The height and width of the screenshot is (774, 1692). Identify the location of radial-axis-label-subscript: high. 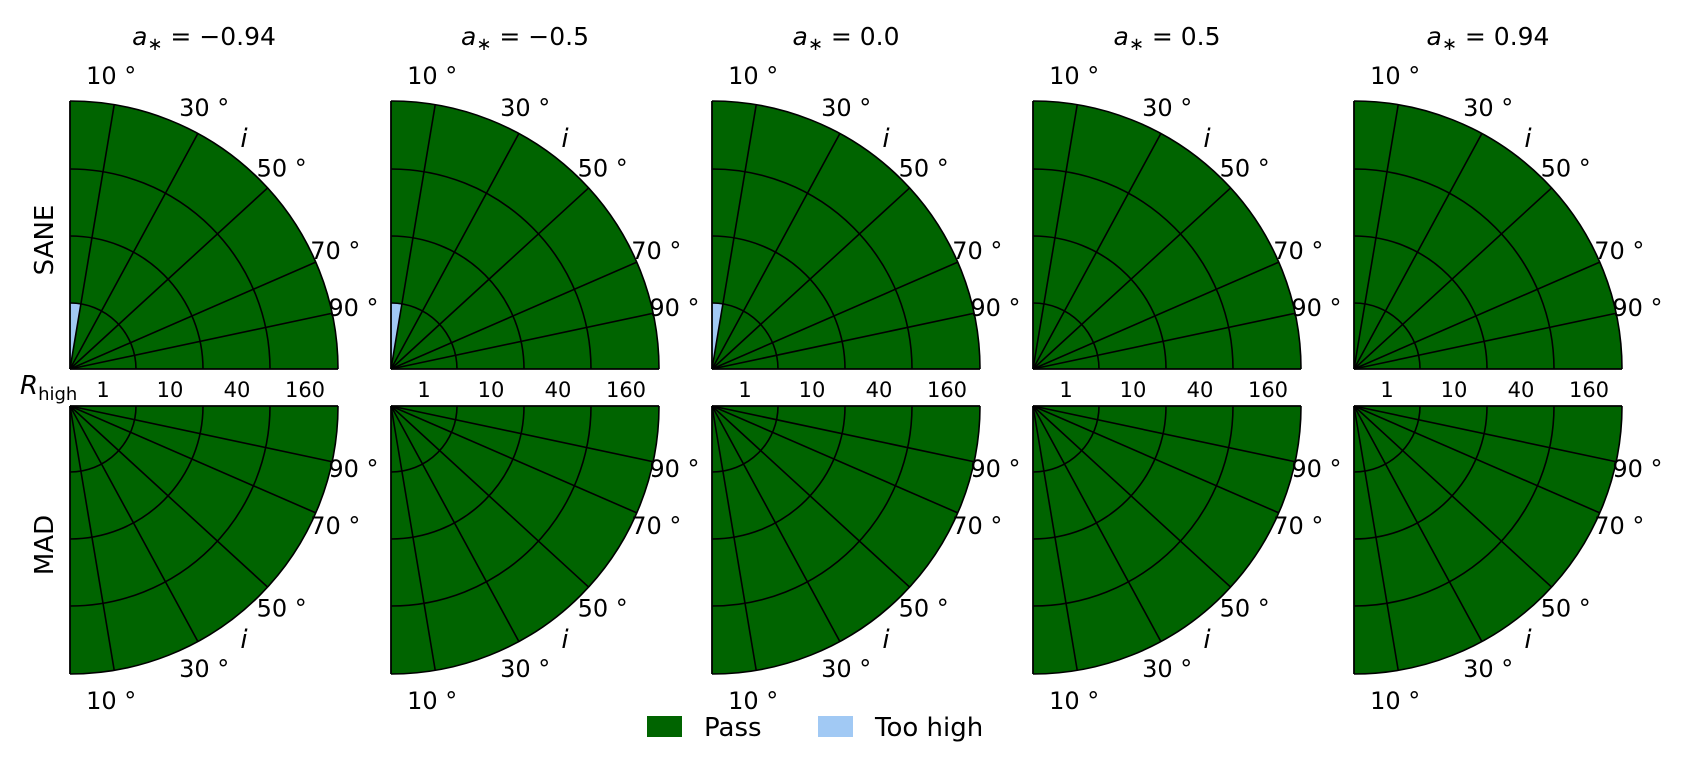
(57, 394).